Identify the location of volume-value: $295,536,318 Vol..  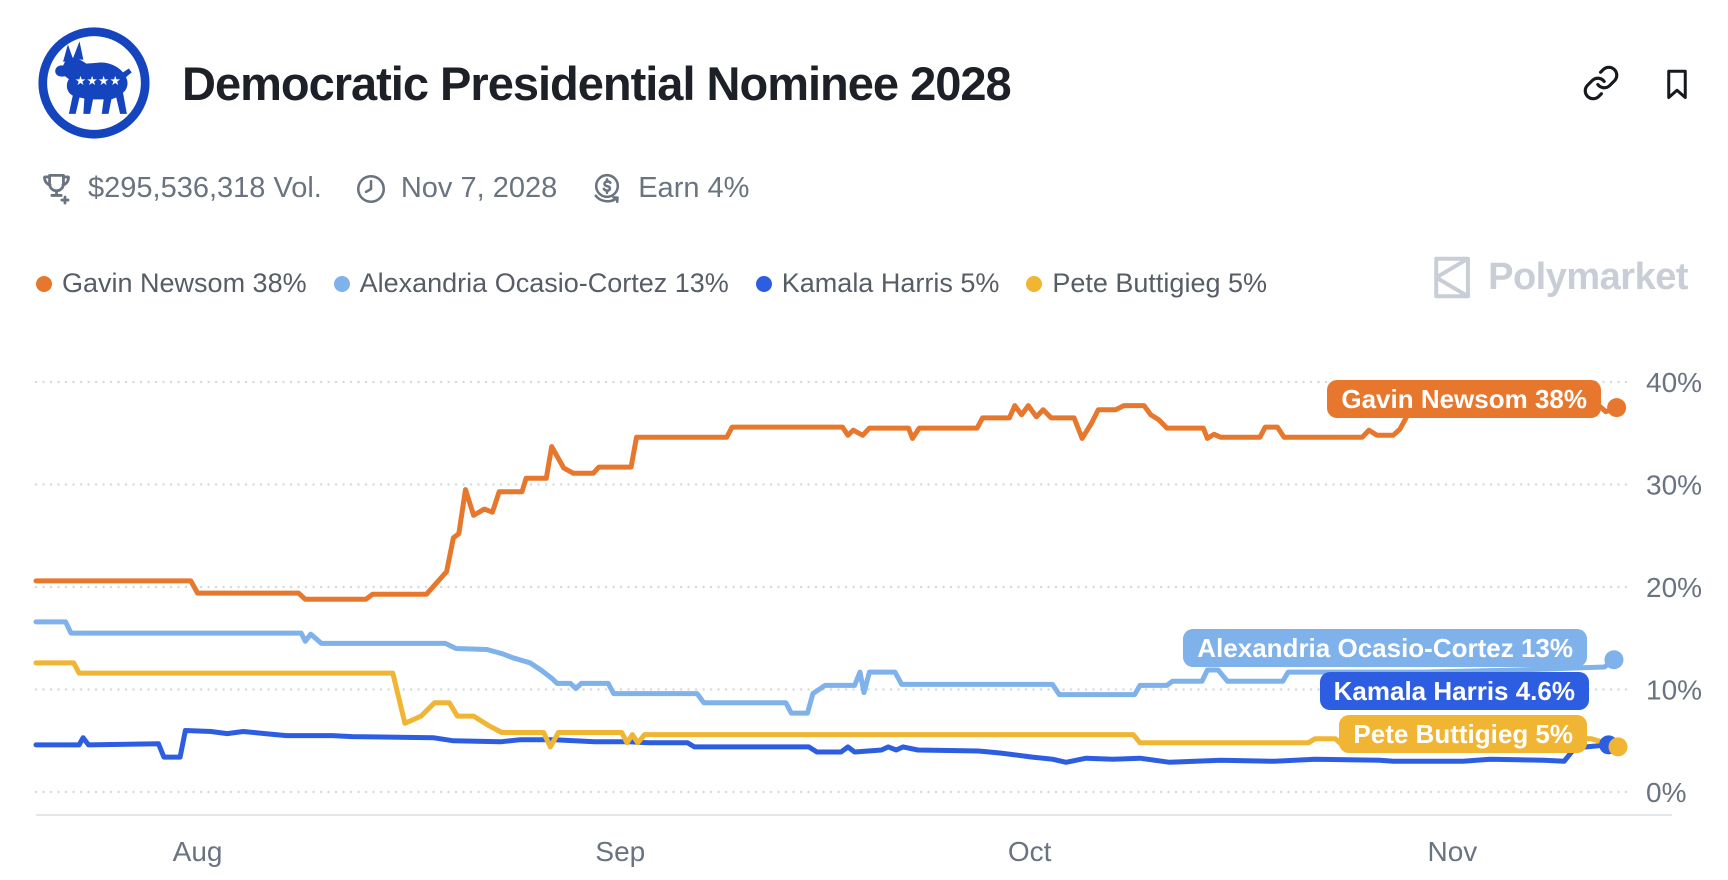
(205, 188).